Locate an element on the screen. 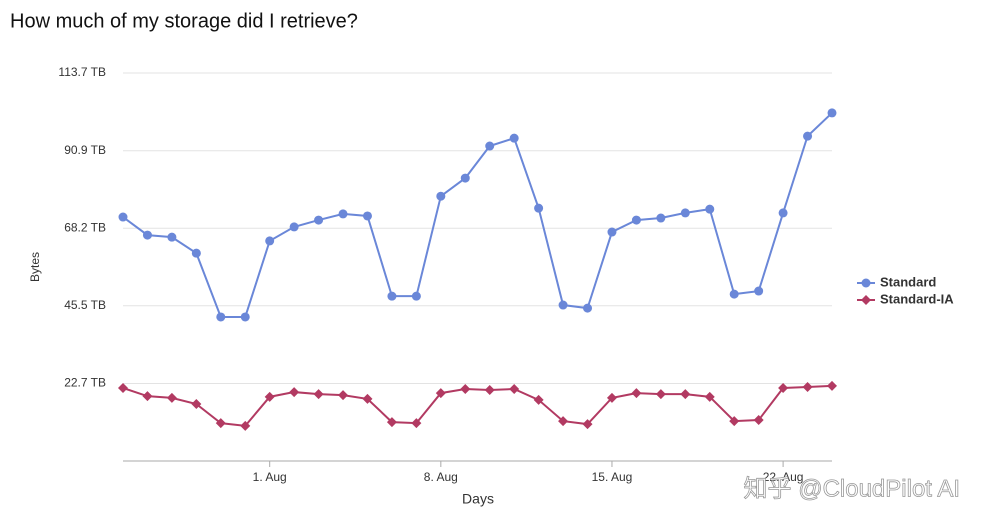 This screenshot has height=529, width=986. y-tick-label: 45.5 TB is located at coordinates (85, 305).